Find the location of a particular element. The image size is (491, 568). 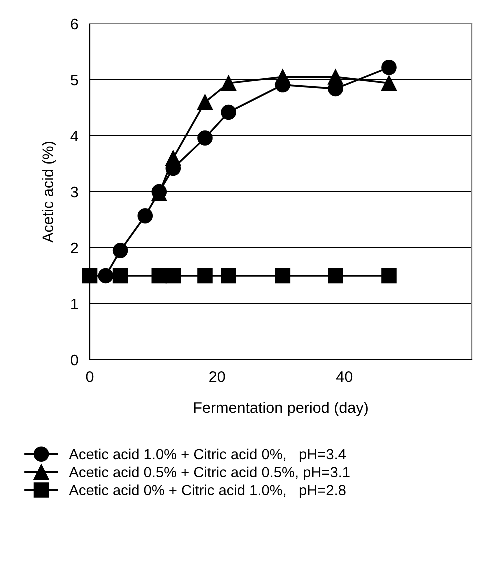

y-axis-title: Acetic acid (%) is located at coordinates (49, 192).